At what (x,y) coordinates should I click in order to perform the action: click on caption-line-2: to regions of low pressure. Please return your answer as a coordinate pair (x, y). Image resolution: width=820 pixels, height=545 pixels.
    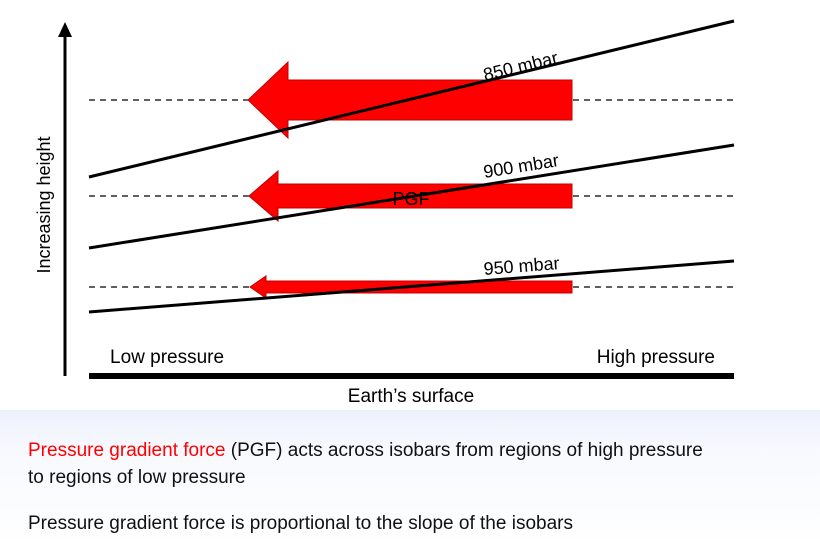
    Looking at the image, I should click on (137, 477).